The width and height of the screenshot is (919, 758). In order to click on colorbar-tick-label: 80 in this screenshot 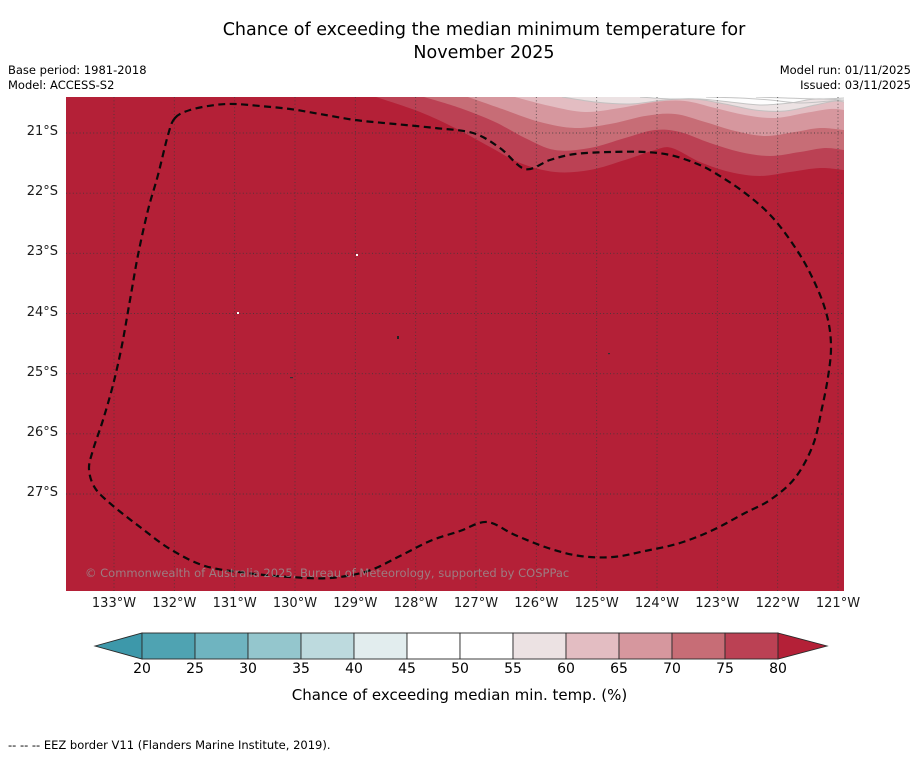, I will do `click(778, 669)`.